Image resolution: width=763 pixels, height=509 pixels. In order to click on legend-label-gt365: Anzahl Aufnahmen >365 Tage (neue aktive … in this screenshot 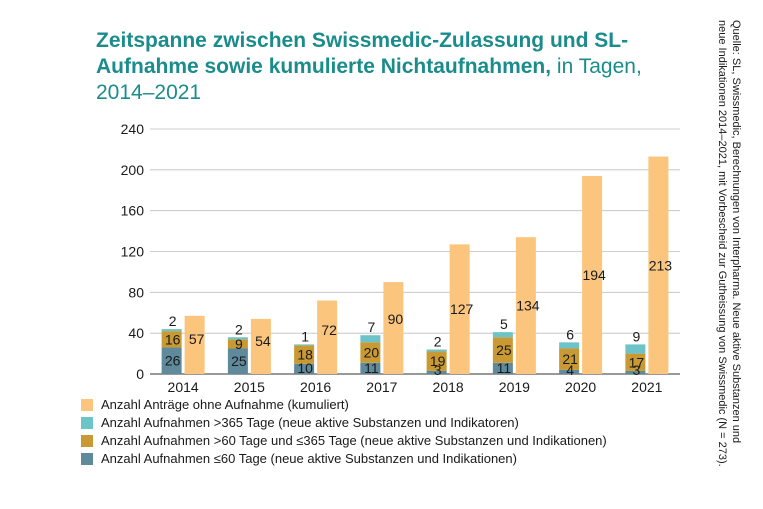, I will do `click(310, 422)`.